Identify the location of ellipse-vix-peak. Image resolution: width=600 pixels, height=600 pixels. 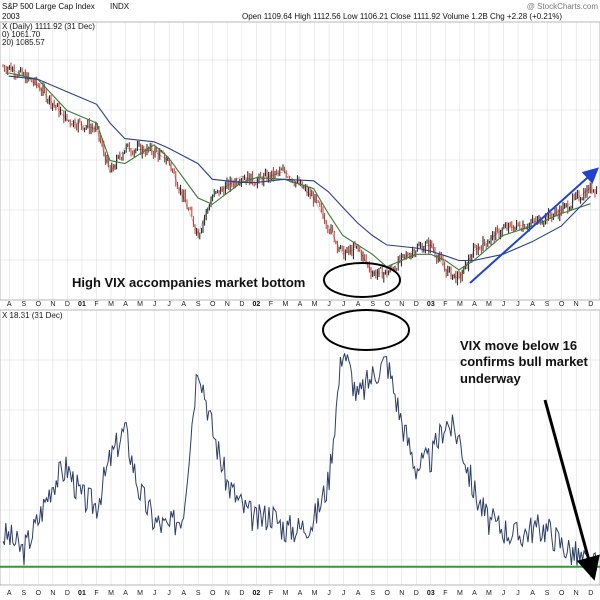
(366, 330).